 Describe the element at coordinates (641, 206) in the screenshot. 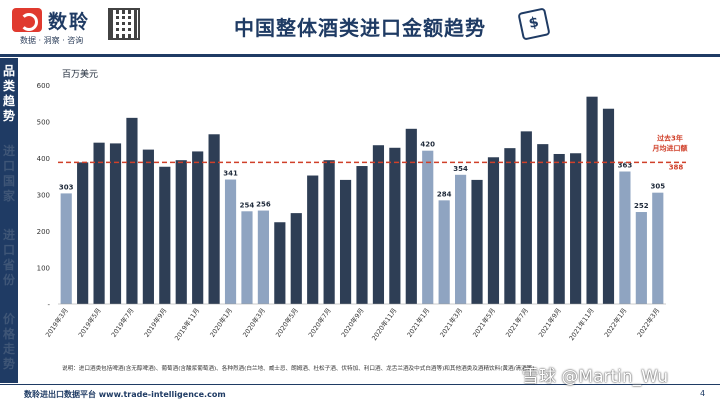

I see `data-label: 252` at that location.